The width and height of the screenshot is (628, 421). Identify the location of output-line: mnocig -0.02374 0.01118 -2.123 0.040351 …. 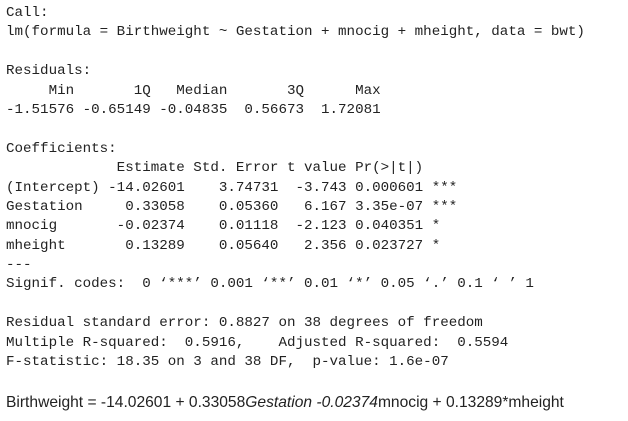
(223, 226).